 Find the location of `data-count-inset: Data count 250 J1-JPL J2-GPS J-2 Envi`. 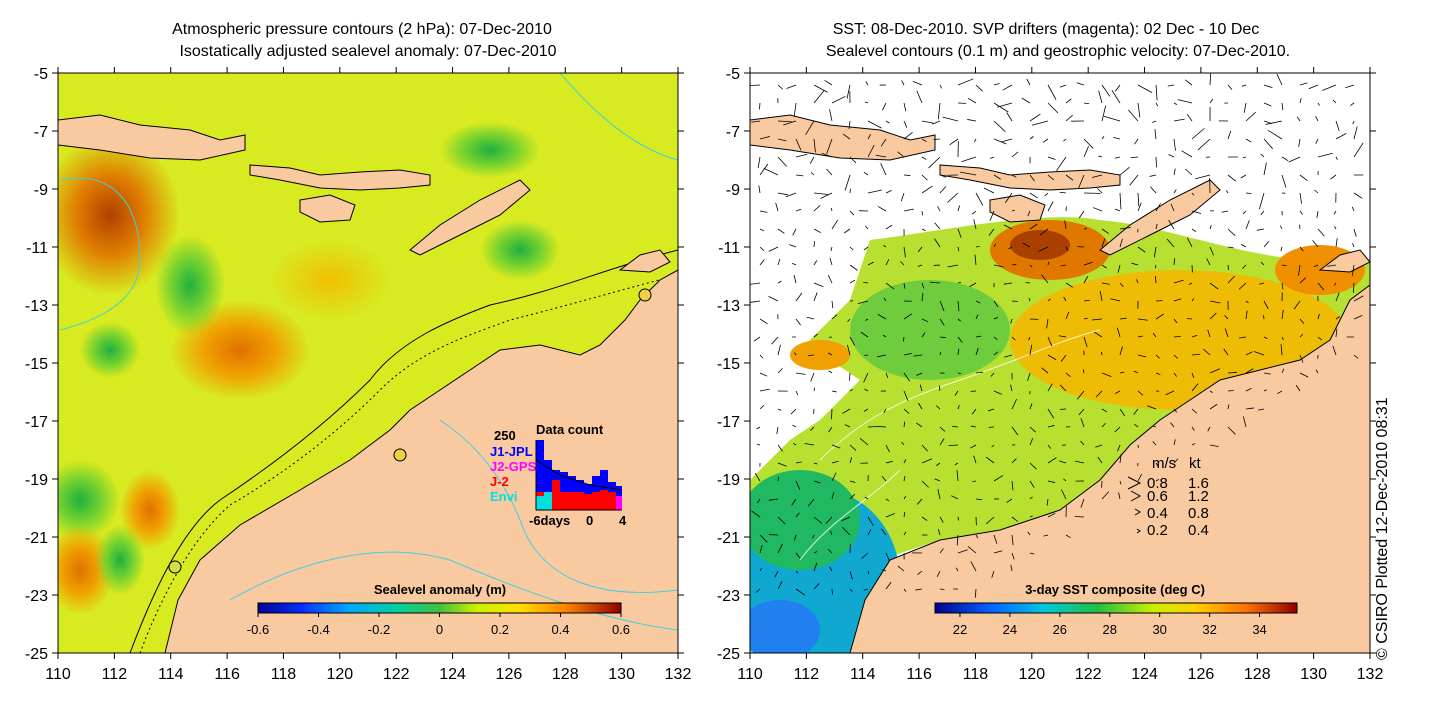

data-count-inset: Data count 250 J1-JPL J2-GPS J-2 Envi is located at coordinates (558, 475).